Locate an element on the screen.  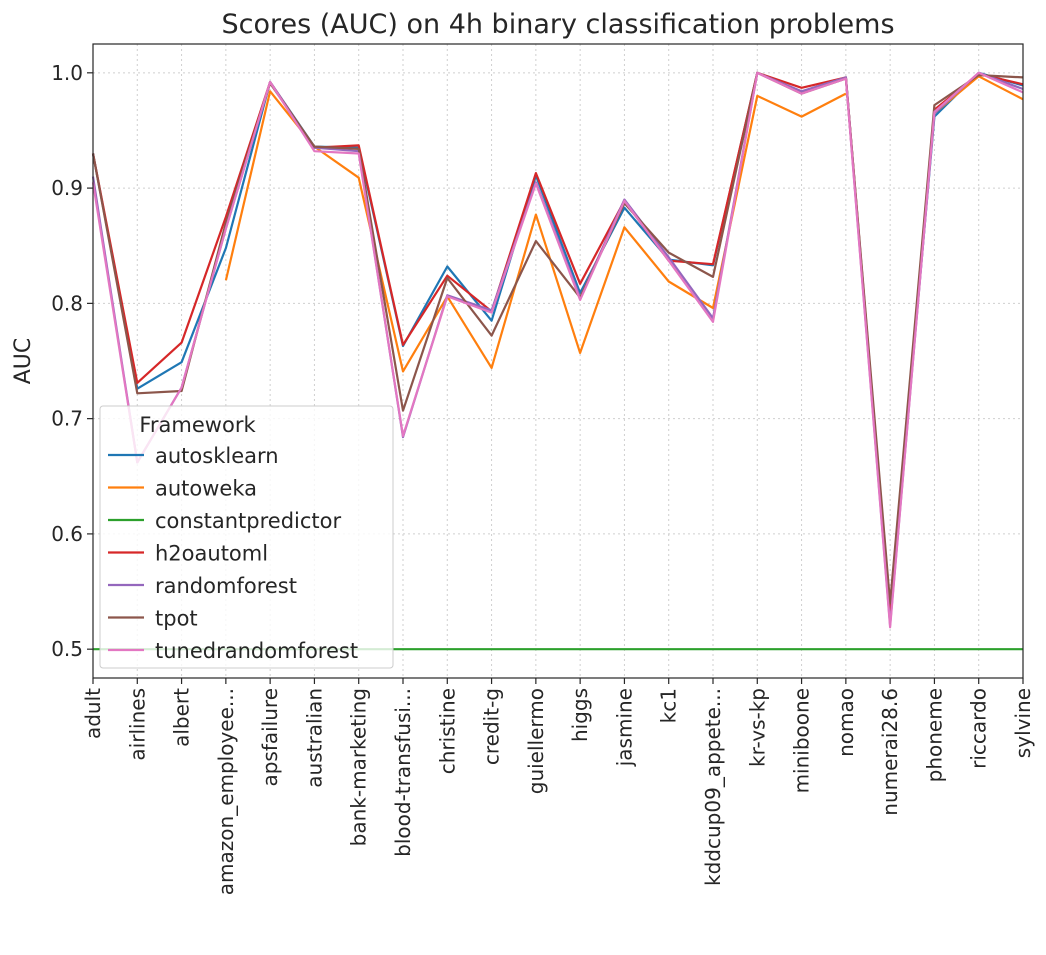
x-tick-label: sylvine is located at coordinates (1023, 723).